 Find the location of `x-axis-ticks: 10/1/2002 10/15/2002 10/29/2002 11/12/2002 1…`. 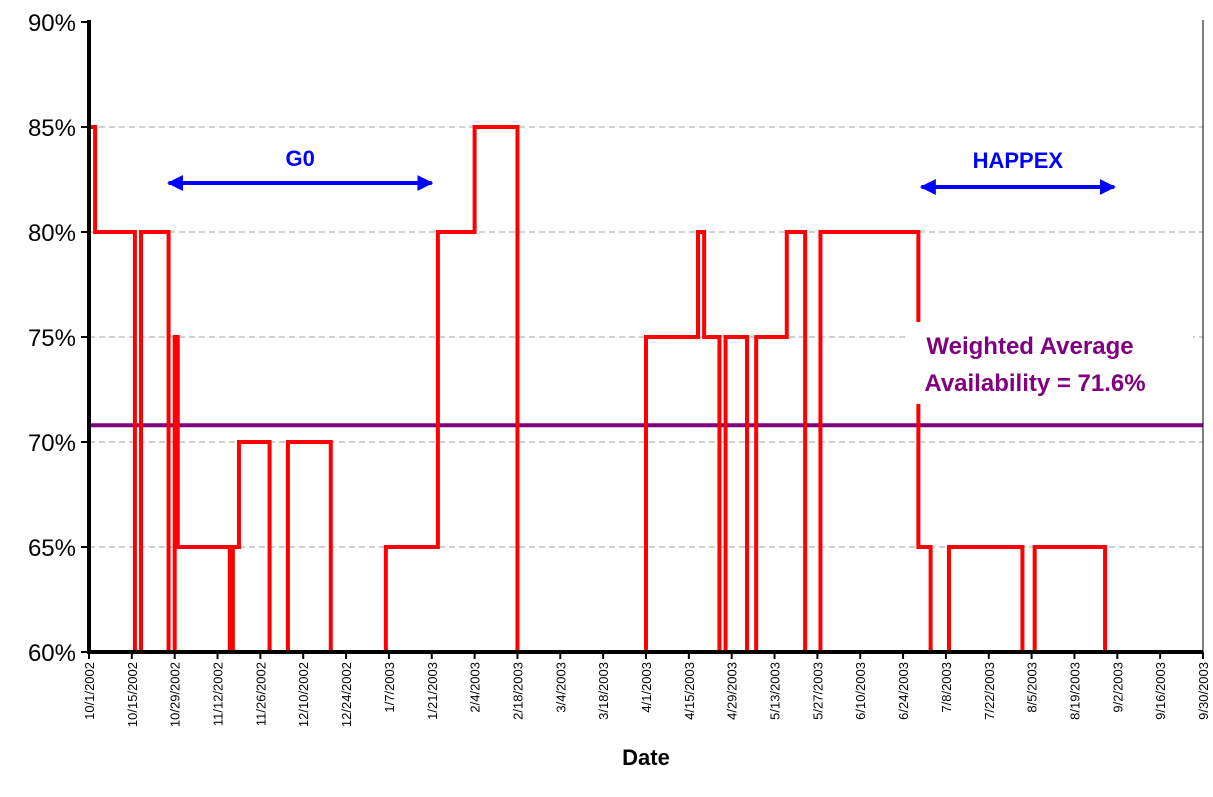

x-axis-ticks: 10/1/2002 10/15/2002 10/29/2002 11/12/2002 1… is located at coordinates (646, 689).